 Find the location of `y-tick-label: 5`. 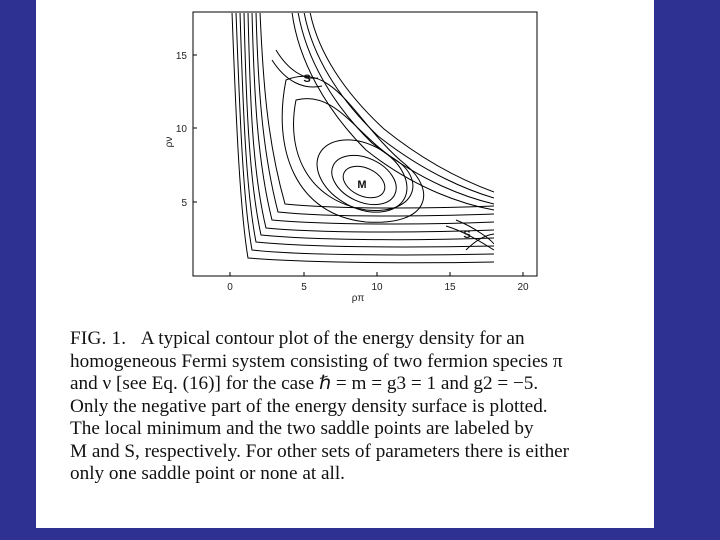

y-tick-label: 5 is located at coordinates (184, 203).